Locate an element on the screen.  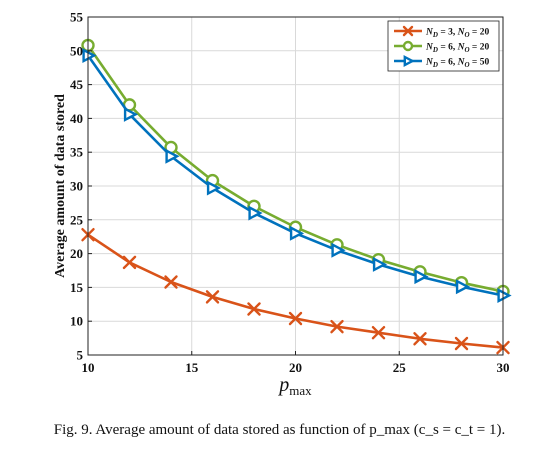
legend-label: ND = 6, NO = 50 is located at coordinates (457, 64).